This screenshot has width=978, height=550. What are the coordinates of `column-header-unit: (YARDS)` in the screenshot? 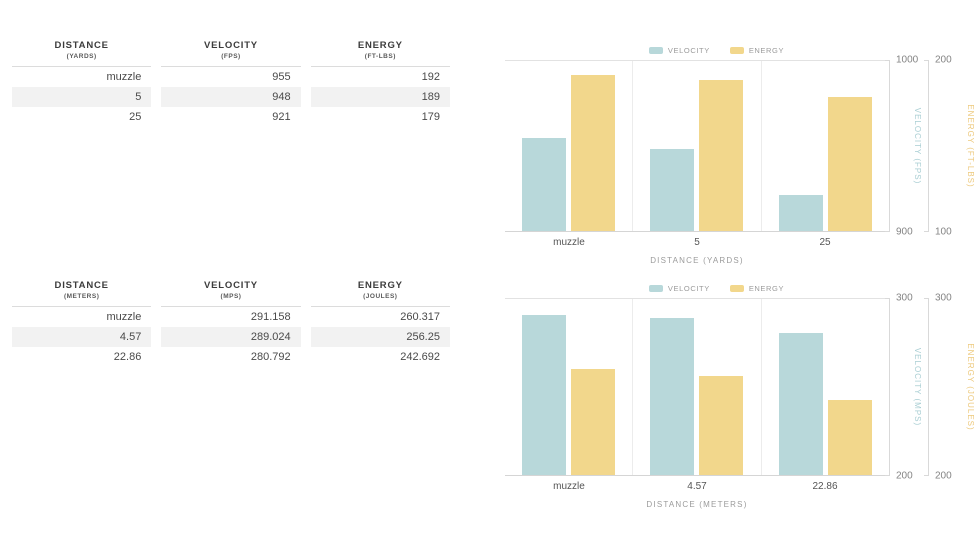 It's located at (81, 56).